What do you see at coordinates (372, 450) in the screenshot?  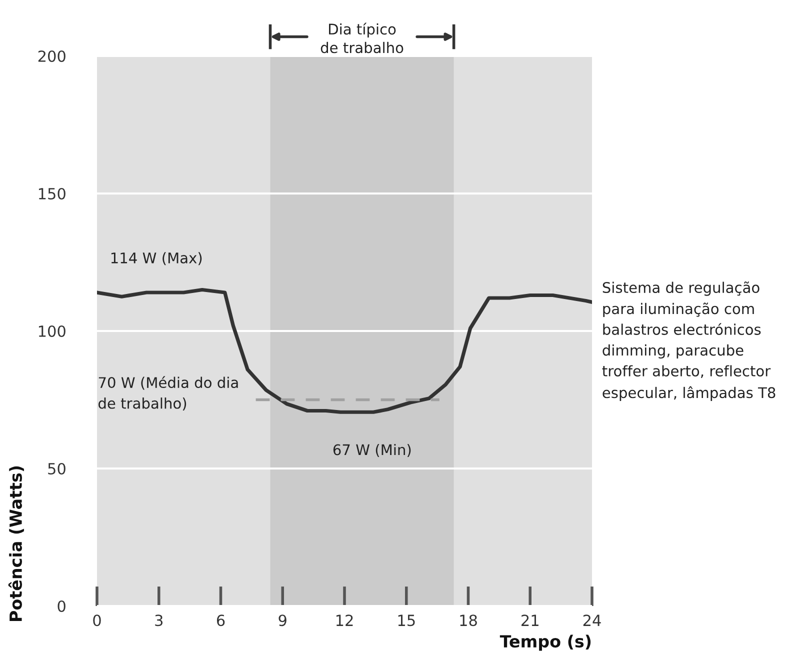 I see `annotation: 67 W (Min)` at bounding box center [372, 450].